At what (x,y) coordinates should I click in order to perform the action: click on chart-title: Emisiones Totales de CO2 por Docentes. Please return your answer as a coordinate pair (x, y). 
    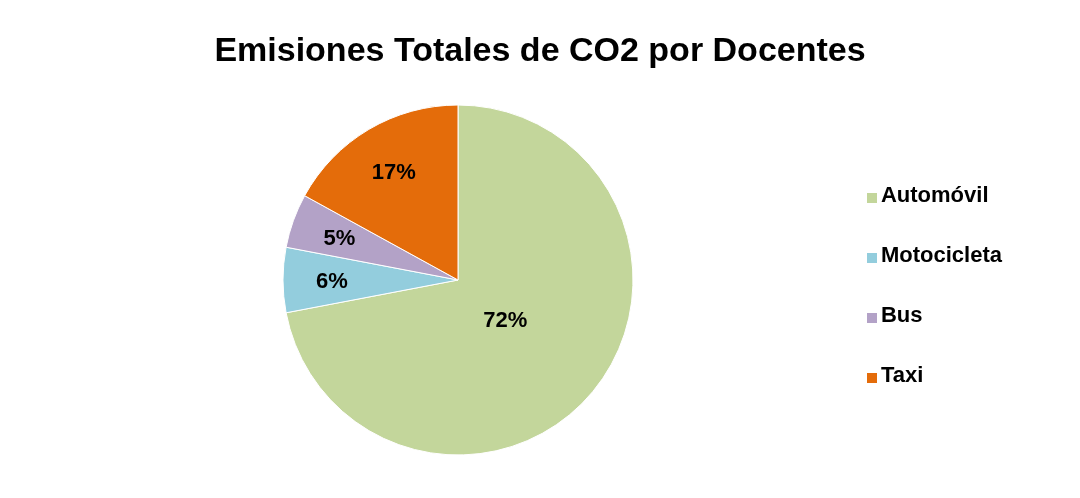
    Looking at the image, I should click on (540, 49).